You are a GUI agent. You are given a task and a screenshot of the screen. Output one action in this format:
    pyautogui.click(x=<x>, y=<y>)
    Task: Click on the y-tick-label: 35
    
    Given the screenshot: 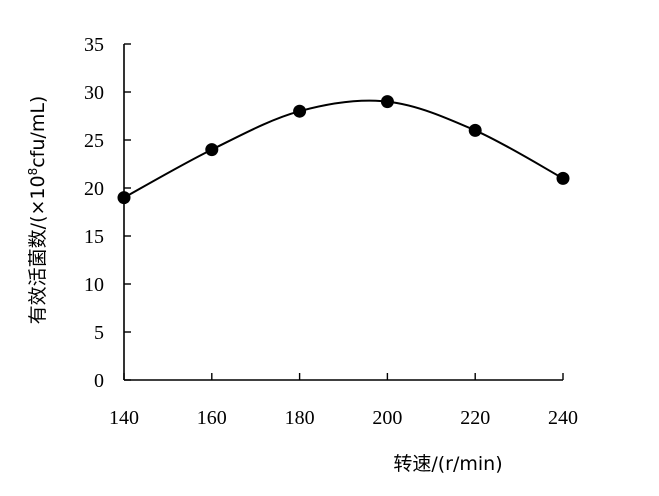 What is the action you would take?
    pyautogui.click(x=94, y=45)
    